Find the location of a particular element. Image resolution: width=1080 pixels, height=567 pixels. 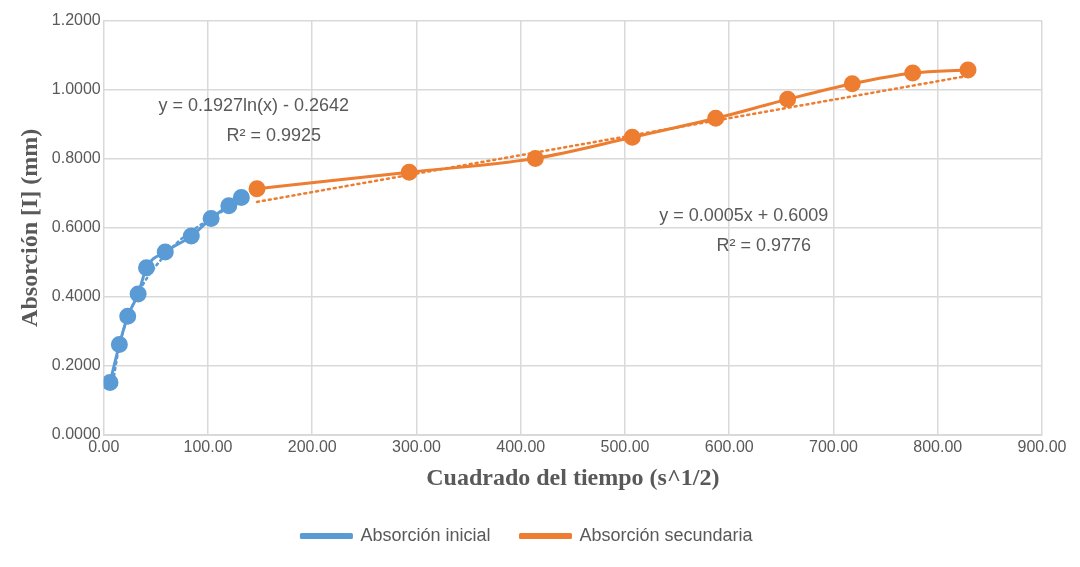

y-tick-label: 0.8000 is located at coordinates (76, 158).